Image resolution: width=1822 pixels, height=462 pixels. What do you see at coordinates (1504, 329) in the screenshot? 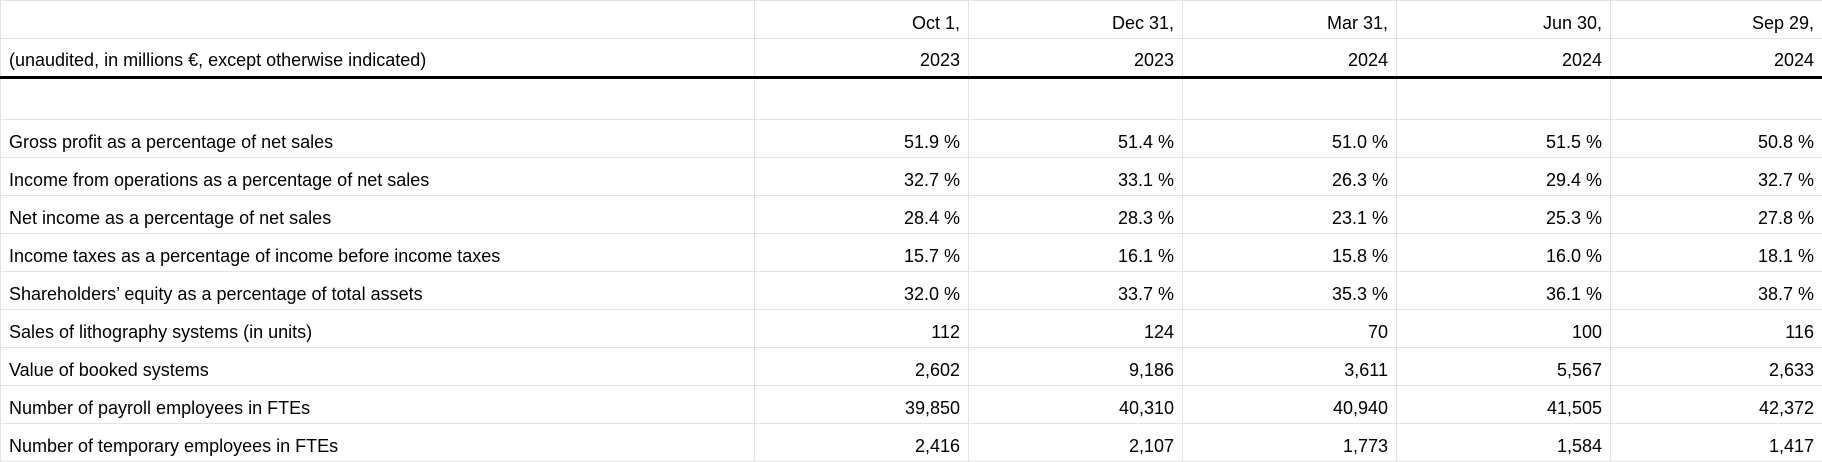
I see `value-cell: 100` at bounding box center [1504, 329].